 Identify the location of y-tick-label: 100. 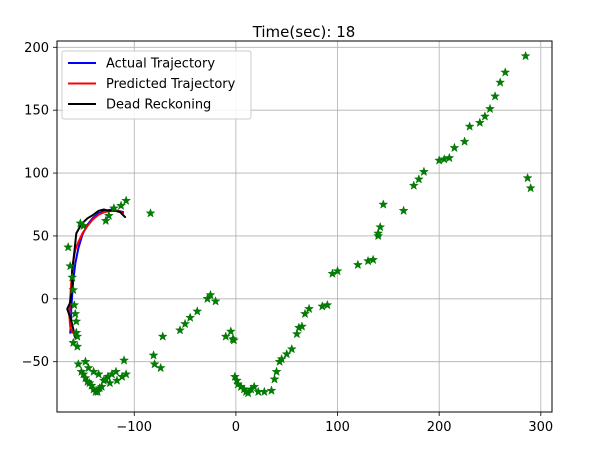
(36, 174).